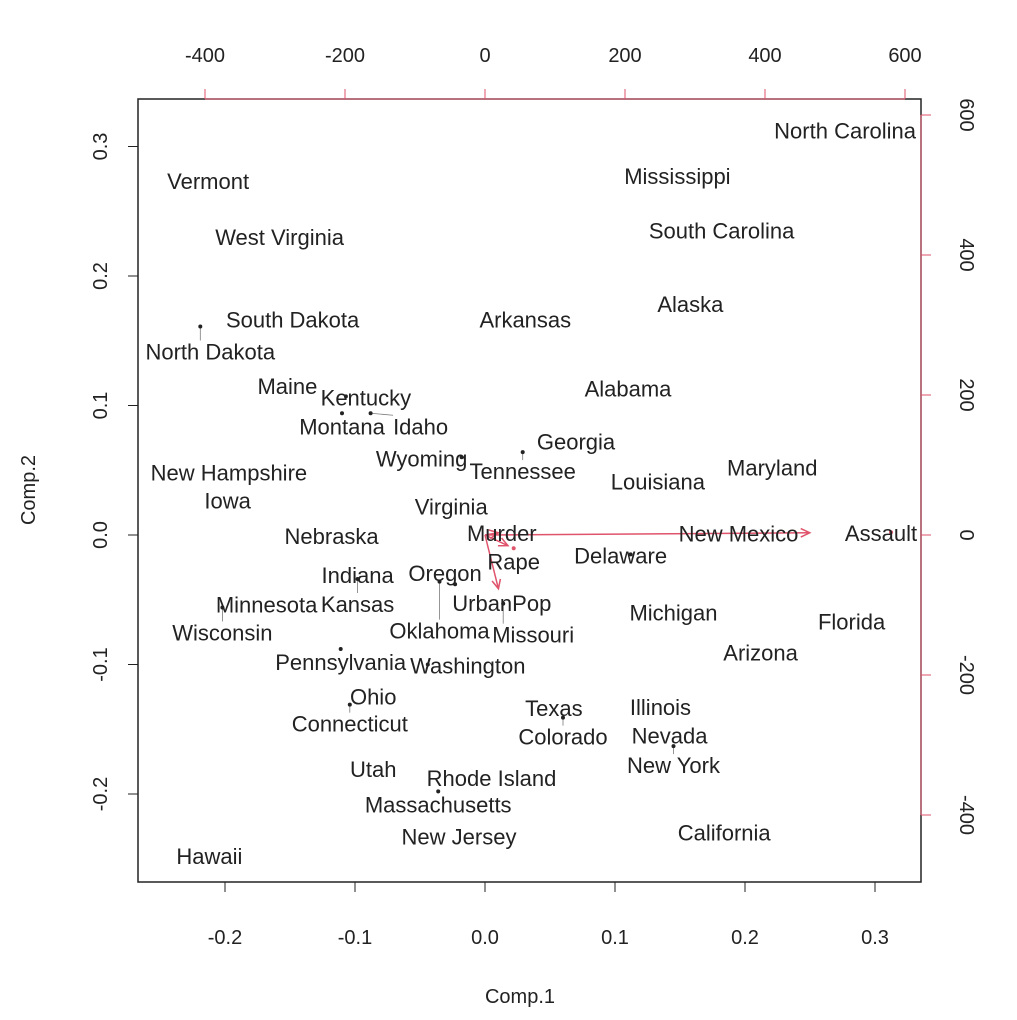  Describe the element at coordinates (485, 938) in the screenshot. I see `x-tick-label: 0.0` at that location.